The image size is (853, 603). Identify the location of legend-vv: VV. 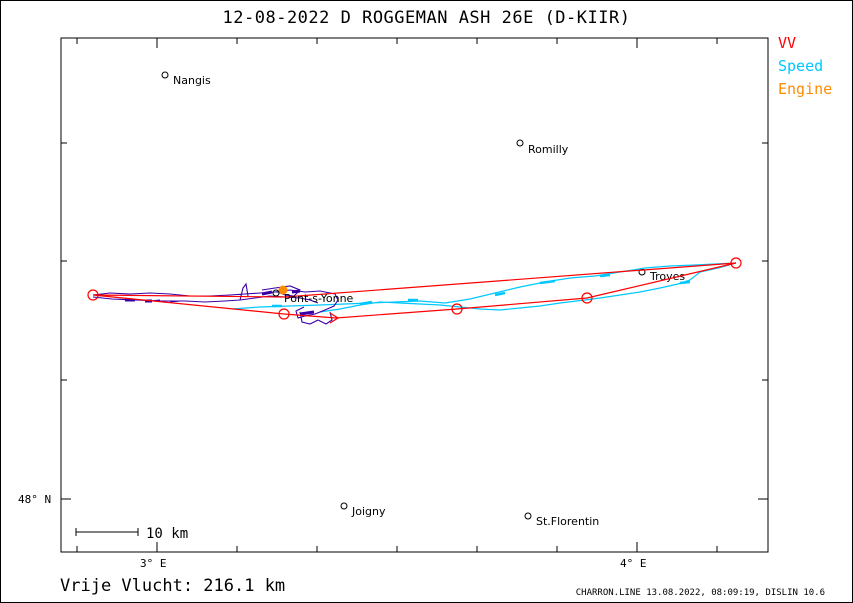
(787, 43).